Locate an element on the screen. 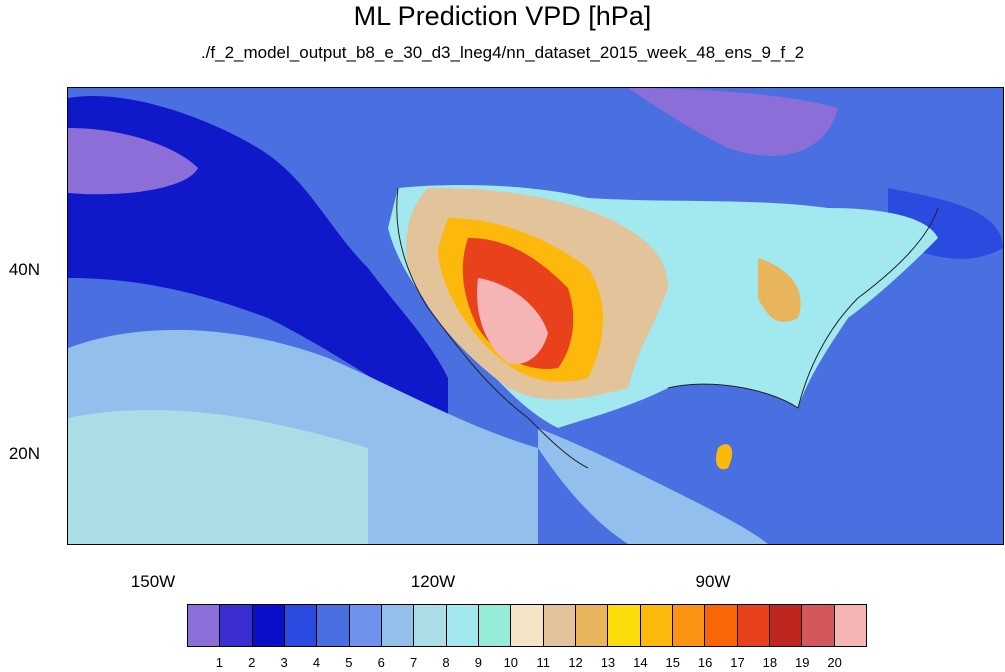 This screenshot has height=672, width=1005. colorbar-tick-label: 11 is located at coordinates (543, 662).